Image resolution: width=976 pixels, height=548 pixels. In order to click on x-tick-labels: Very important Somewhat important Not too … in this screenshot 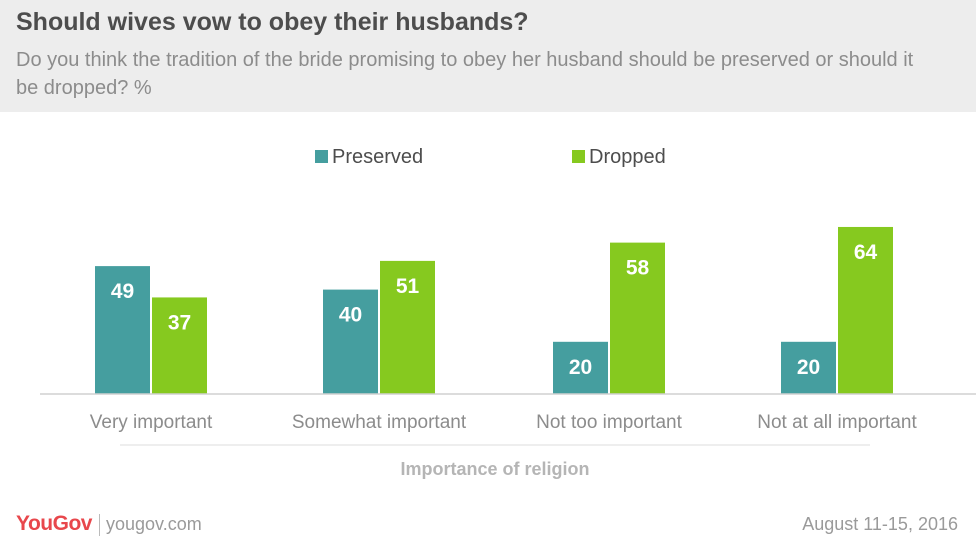, I will do `click(504, 422)`.